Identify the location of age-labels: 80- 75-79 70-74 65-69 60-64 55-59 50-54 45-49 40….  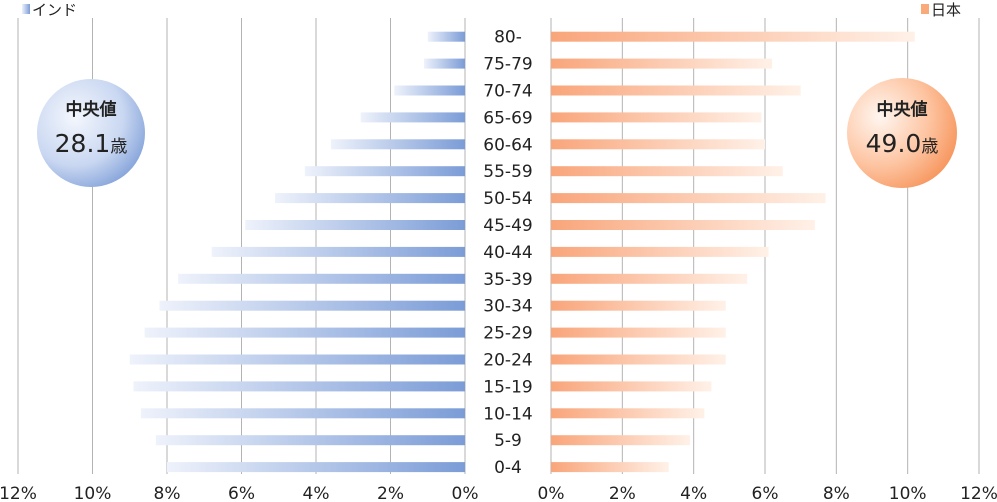
(507, 253).